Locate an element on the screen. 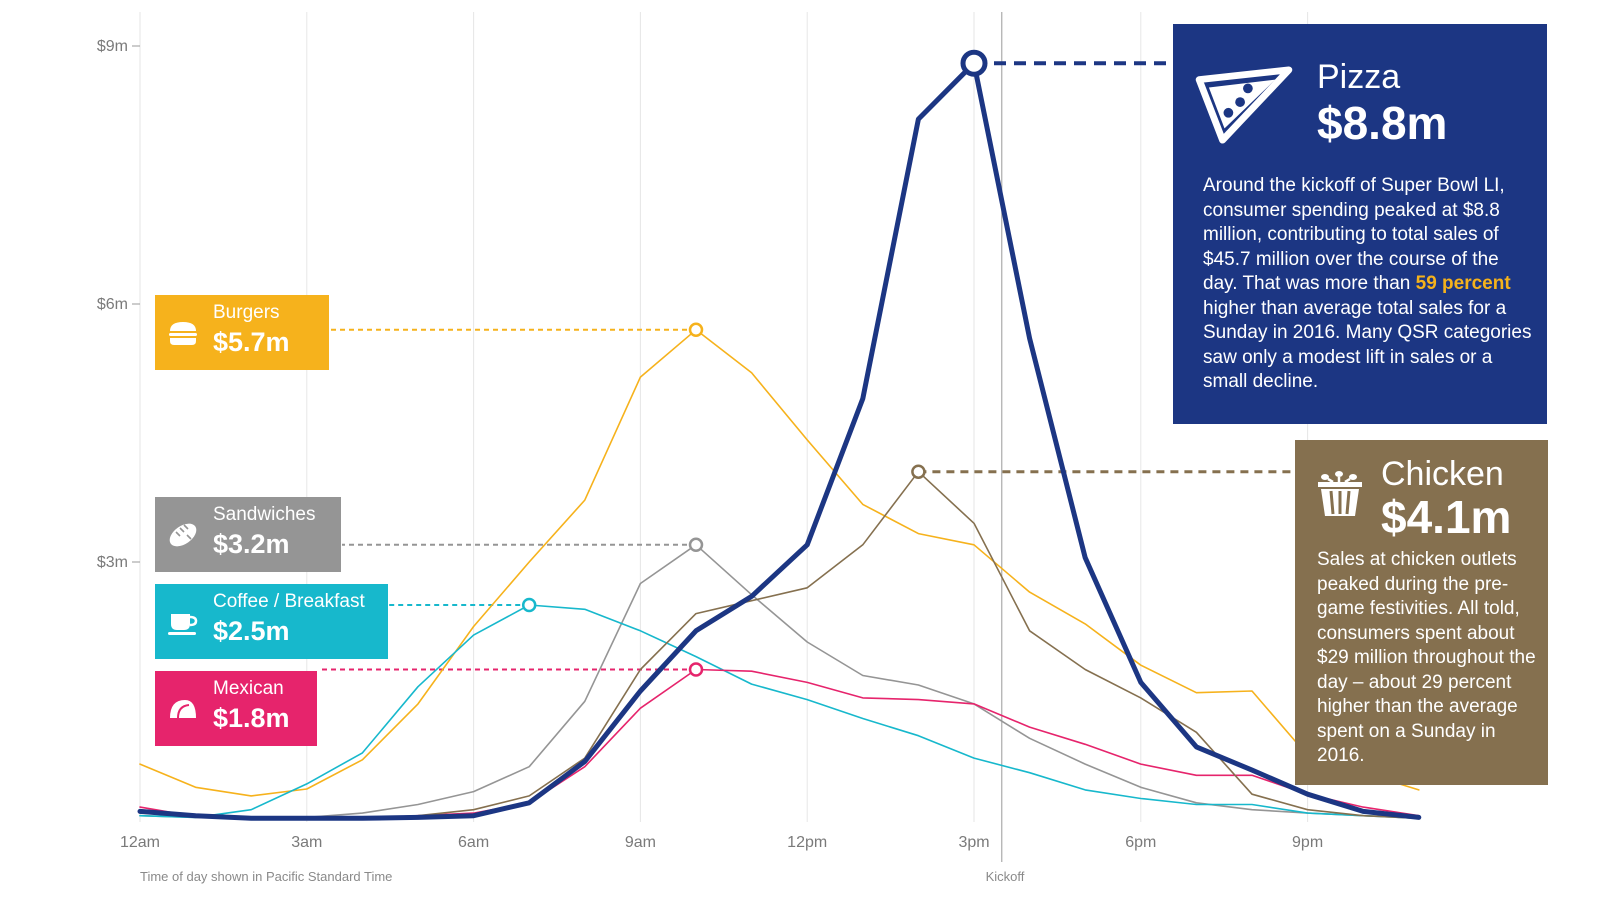 The image size is (1600, 900). mexican-name: Mexican is located at coordinates (248, 688).